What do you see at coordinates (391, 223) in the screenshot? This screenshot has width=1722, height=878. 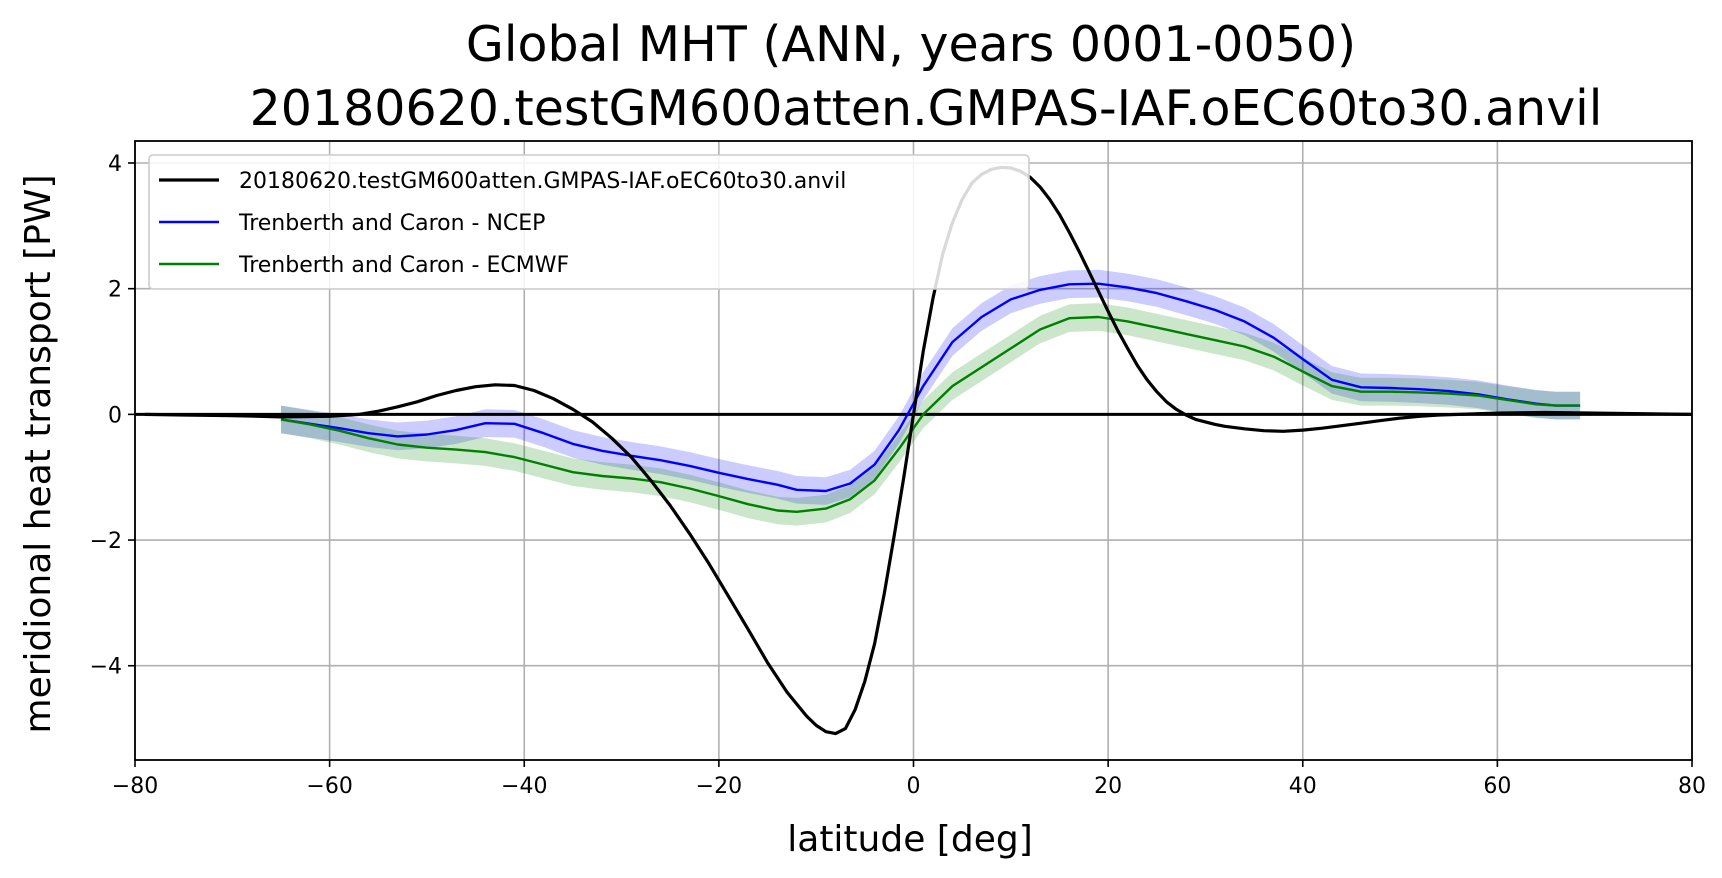 I see `legend-label: Trenberth and Caron - NCEP` at bounding box center [391, 223].